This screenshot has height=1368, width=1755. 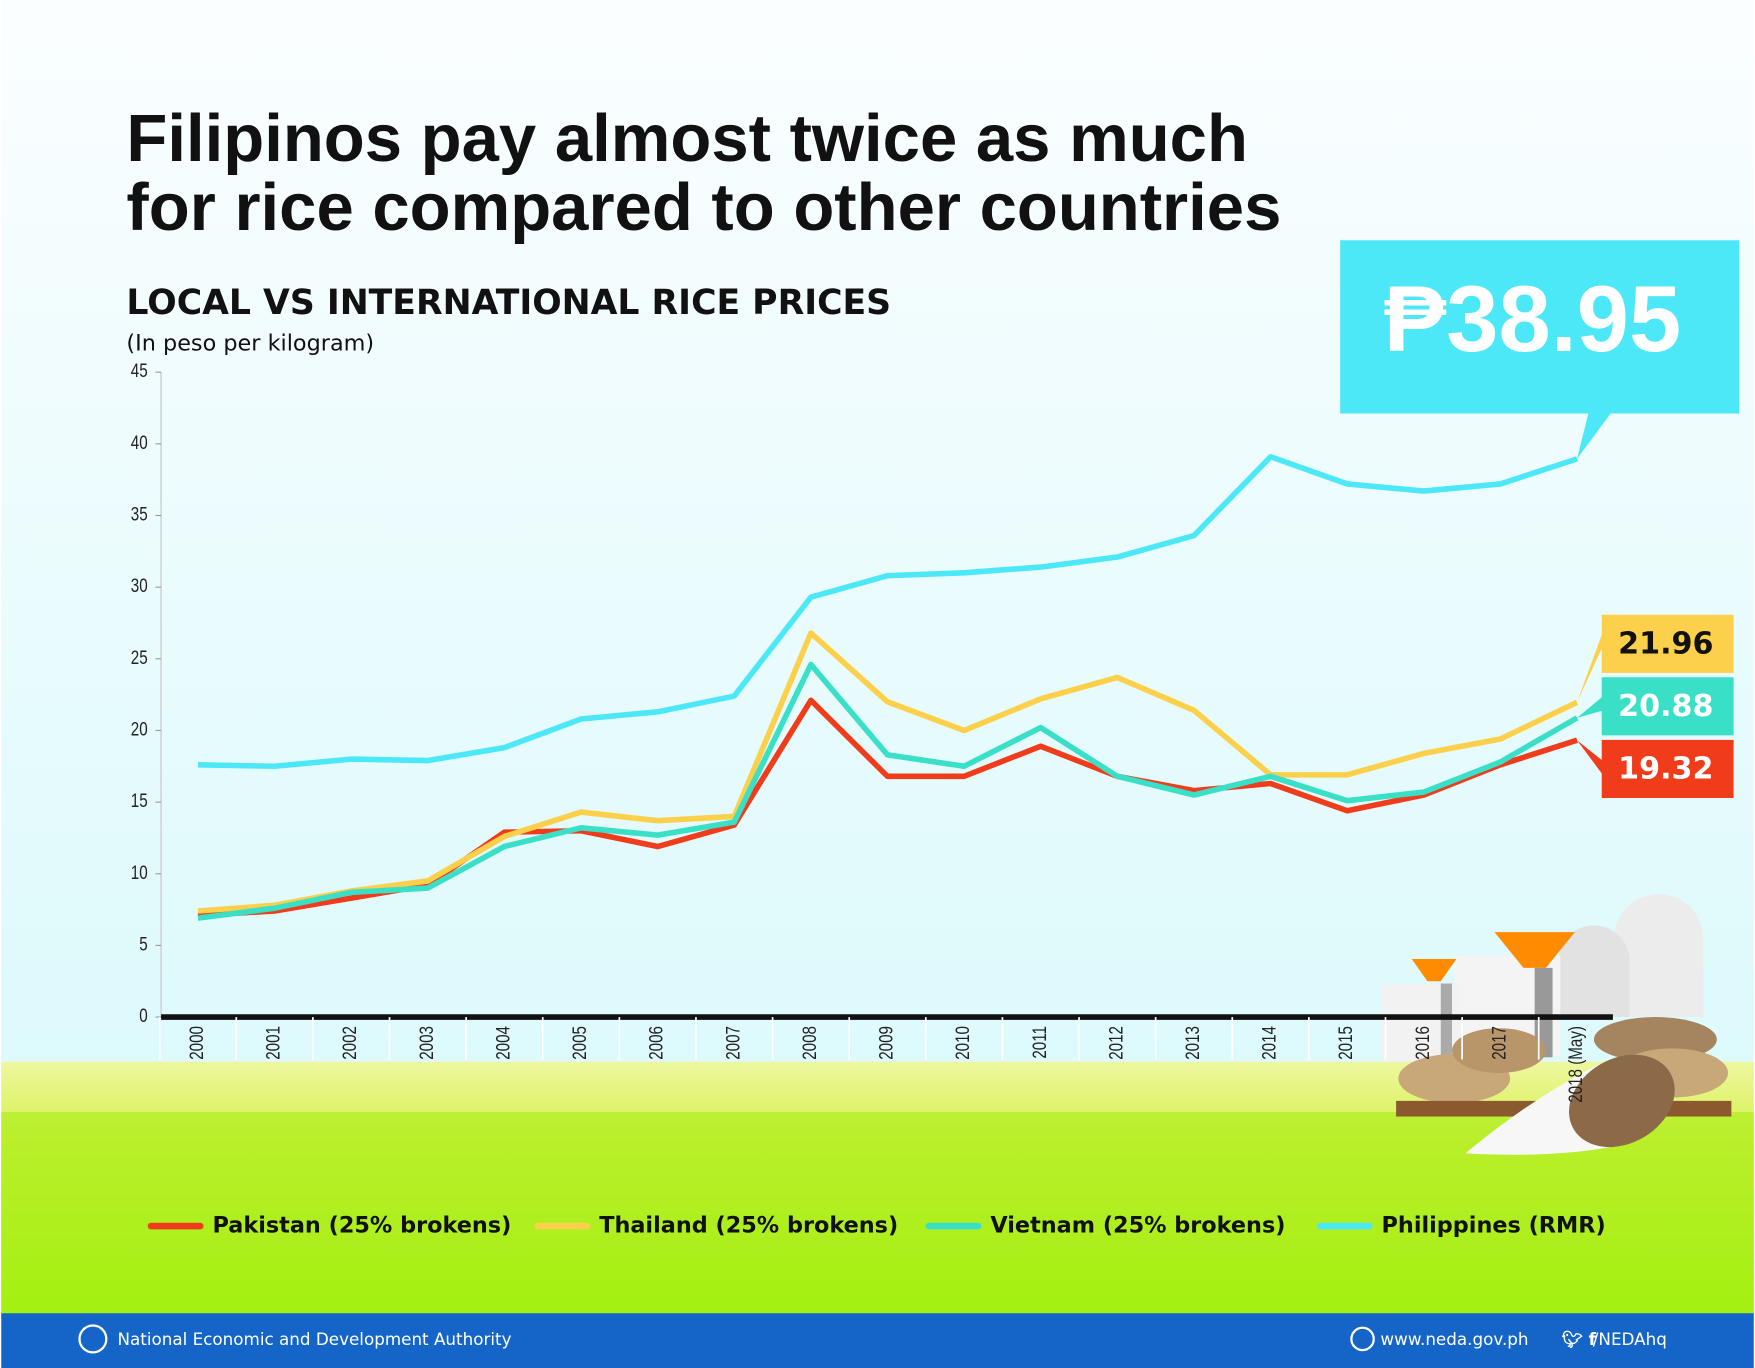 What do you see at coordinates (250, 344) in the screenshot?
I see `y-axis-label: (In peso per kilogram)` at bounding box center [250, 344].